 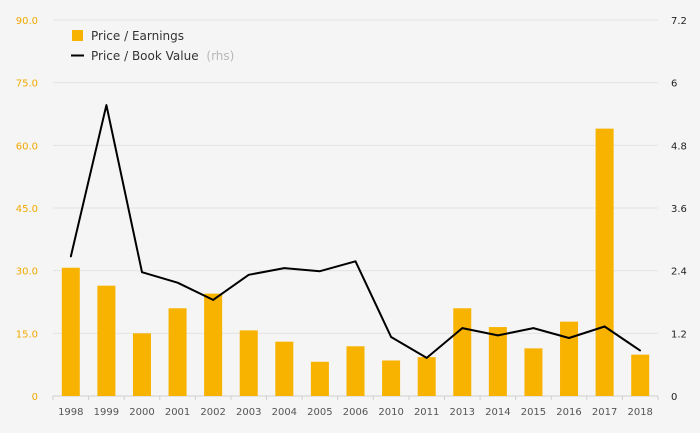 I want to click on pe-bar-2017, so click(x=604, y=262).